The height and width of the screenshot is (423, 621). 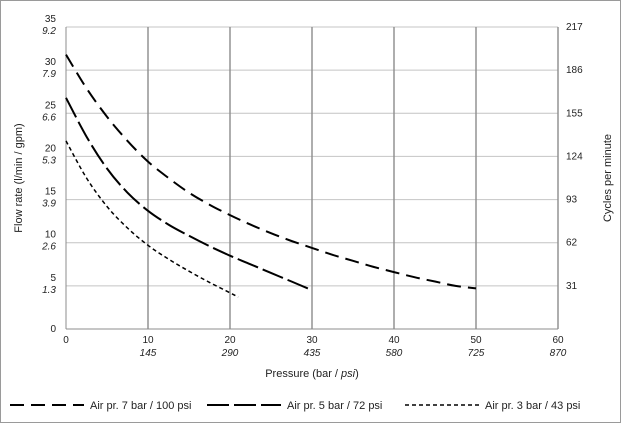 I want to click on y-tick-label-gpm: 5.3, so click(x=49, y=160).